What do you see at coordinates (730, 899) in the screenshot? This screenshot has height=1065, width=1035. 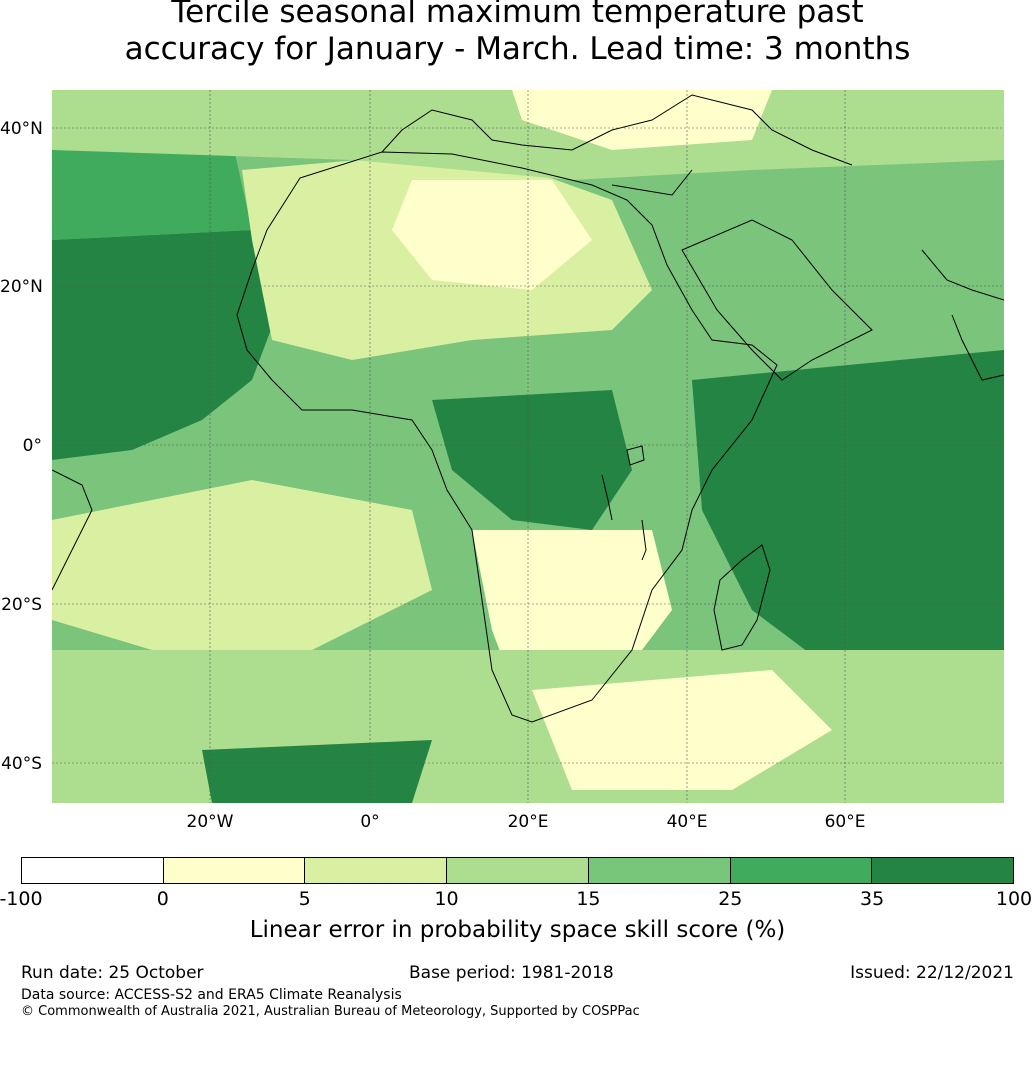 I see `colorbar-tick-5: 25` at bounding box center [730, 899].